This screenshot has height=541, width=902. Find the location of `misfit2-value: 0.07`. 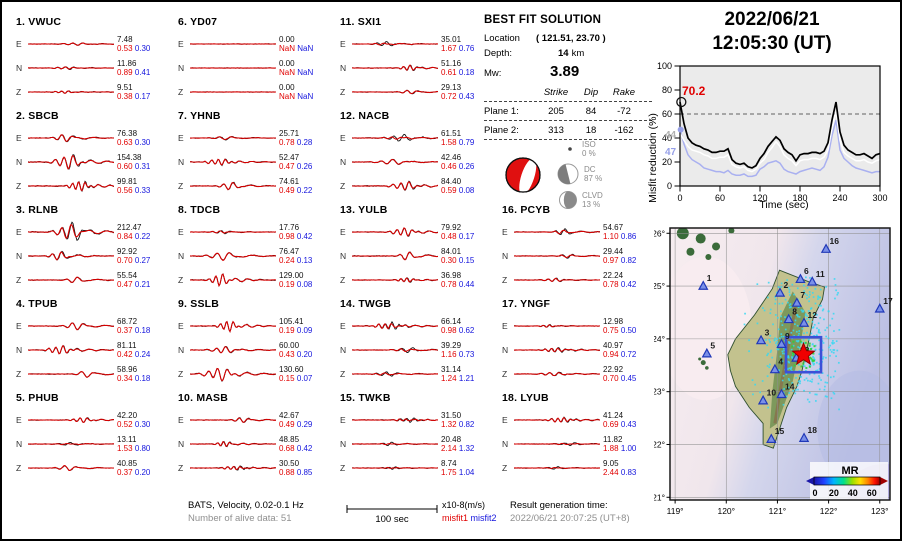

misfit2-value: 0.07 is located at coordinates (304, 378).